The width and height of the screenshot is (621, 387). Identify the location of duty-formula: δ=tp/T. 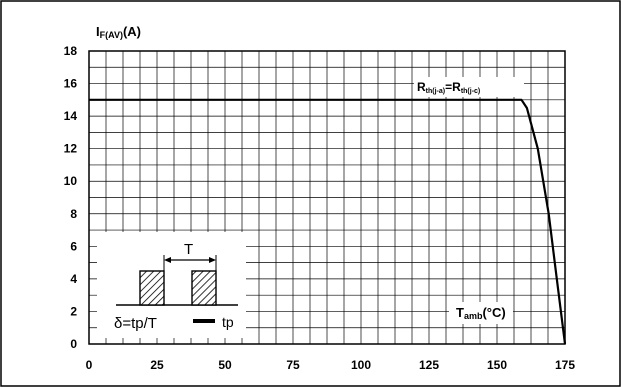
(135, 323).